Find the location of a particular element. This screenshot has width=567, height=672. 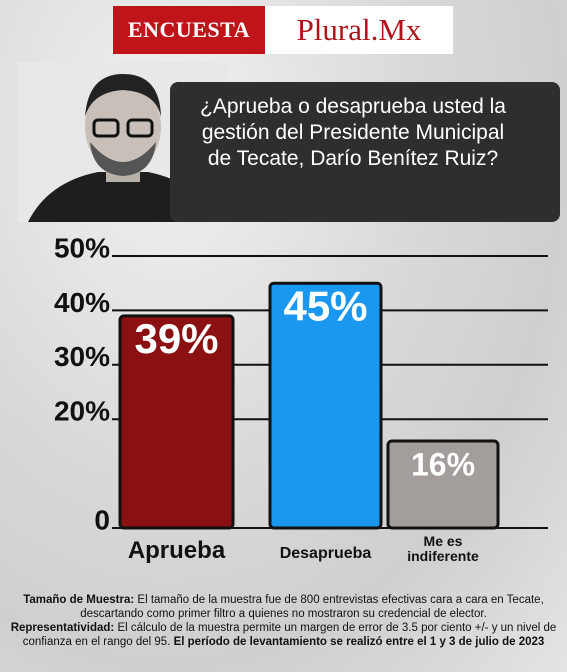

face is located at coordinates (123, 127).